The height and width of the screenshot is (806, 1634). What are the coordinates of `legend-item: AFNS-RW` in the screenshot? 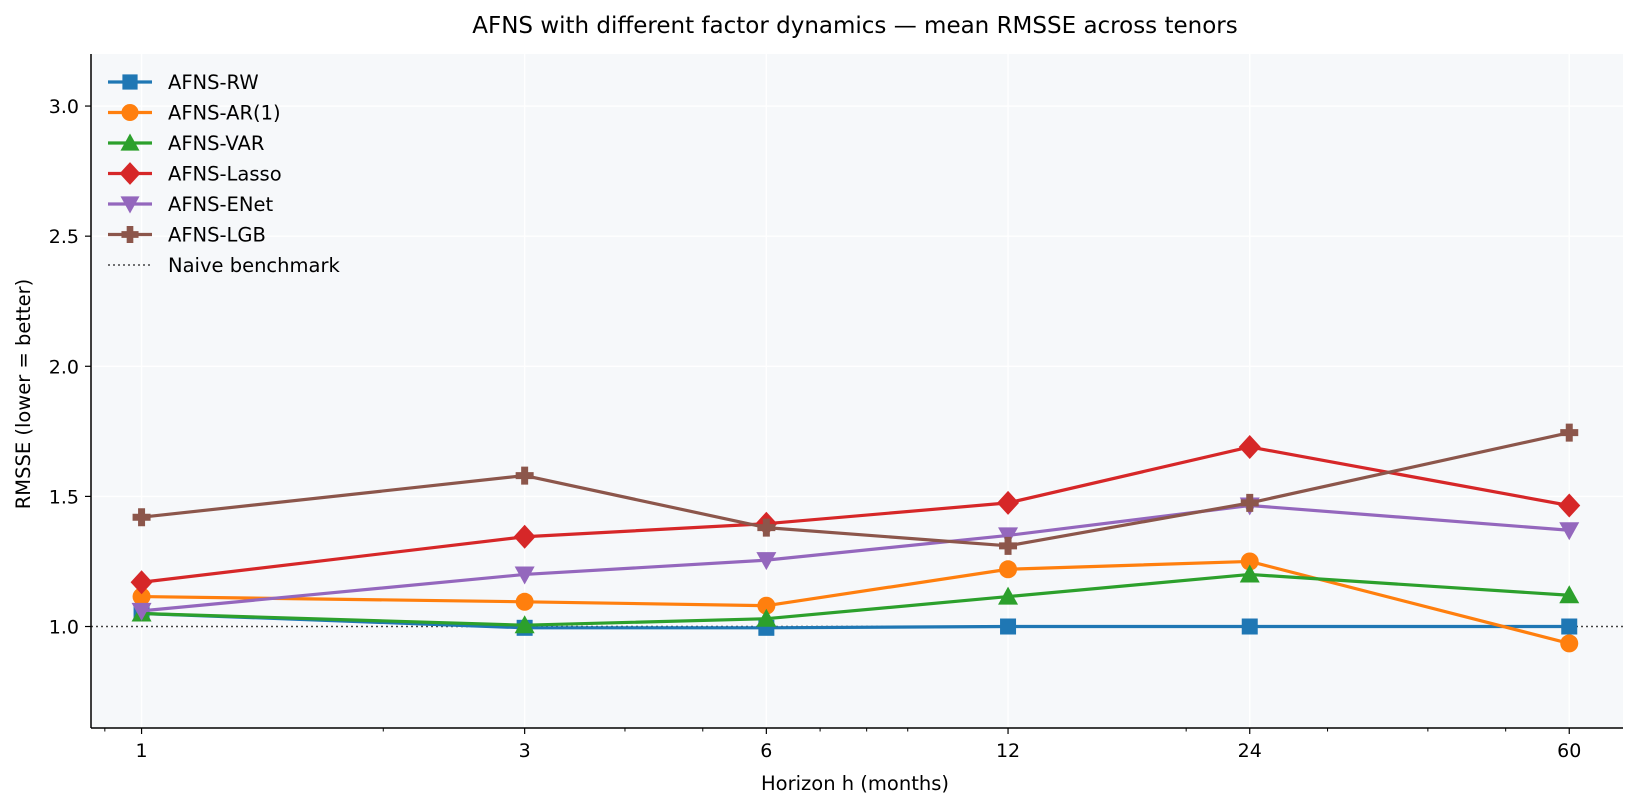 It's located at (183, 82).